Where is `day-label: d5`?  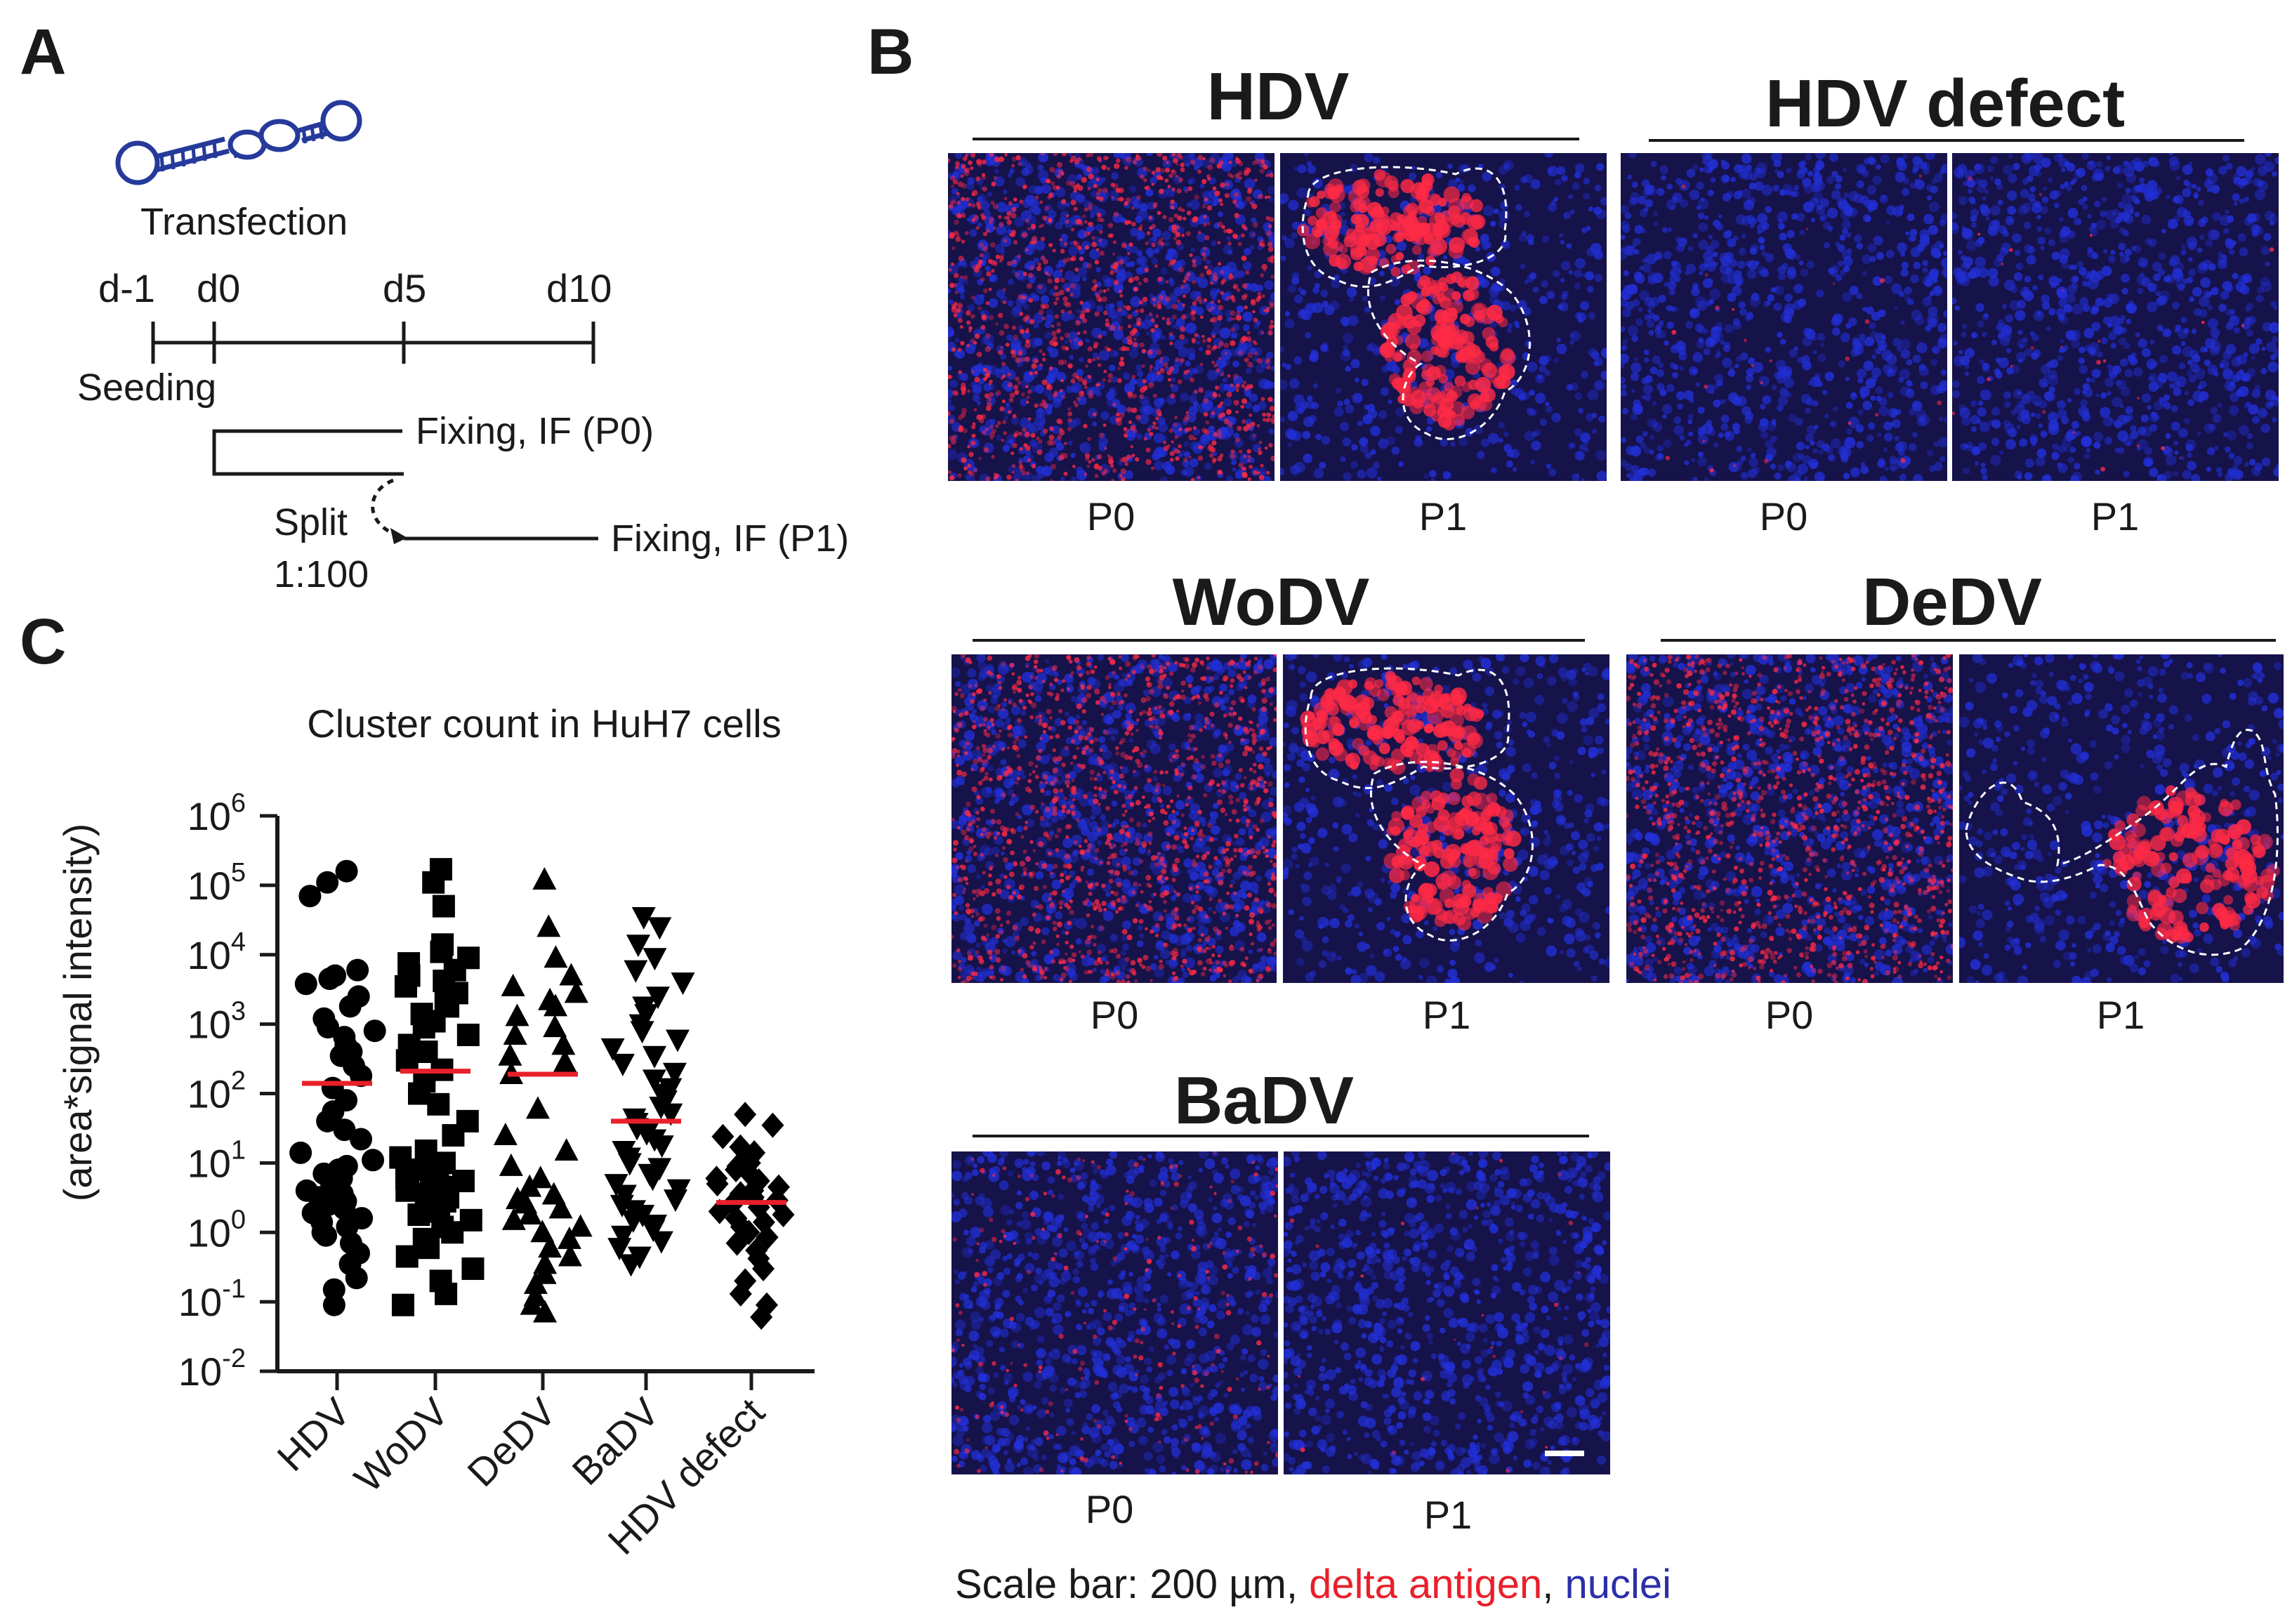 day-label: d5 is located at coordinates (404, 288).